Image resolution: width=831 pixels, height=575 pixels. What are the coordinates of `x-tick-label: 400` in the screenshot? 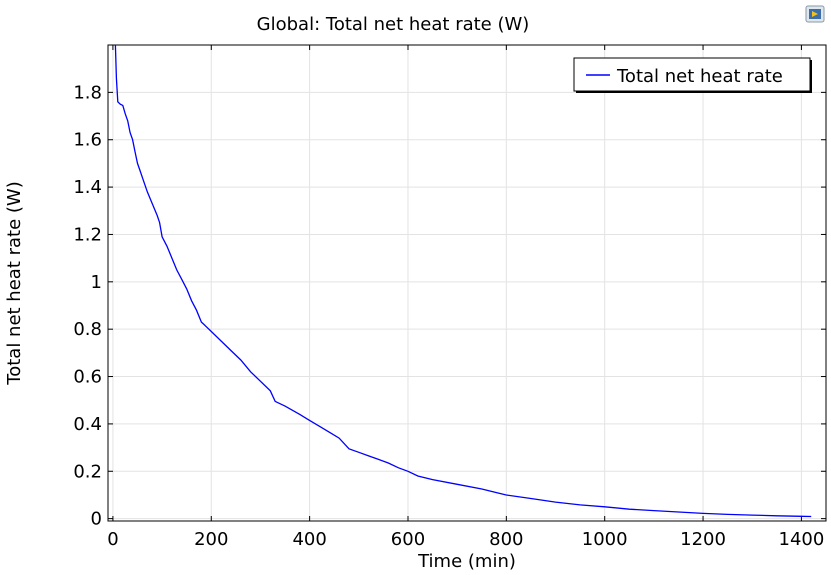 It's located at (309, 539).